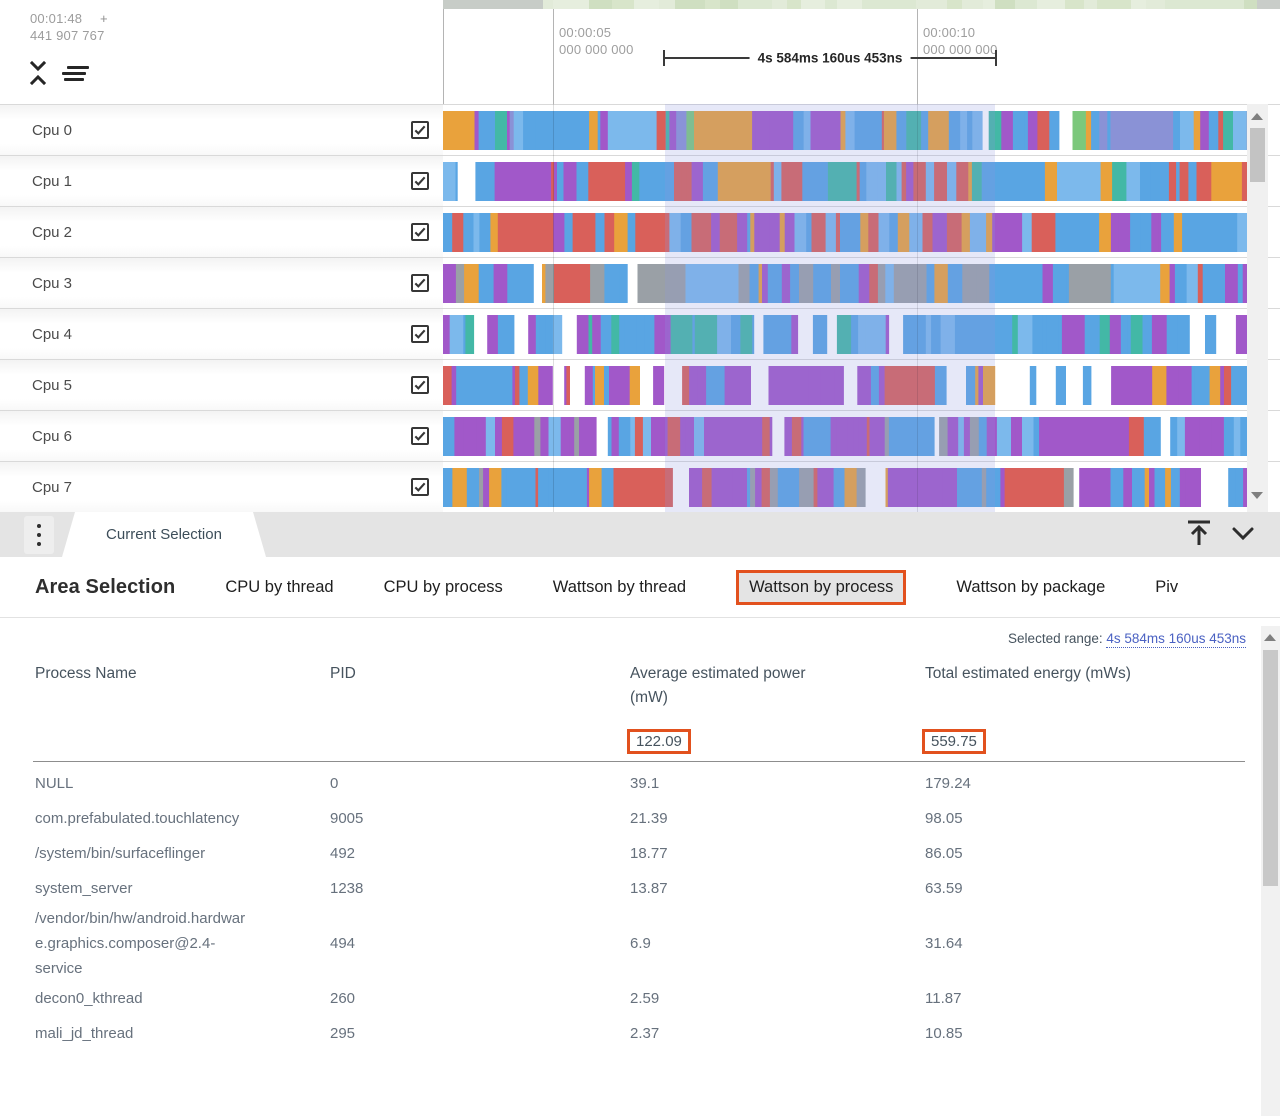  Describe the element at coordinates (619, 586) in the screenshot. I see `tab-wattson-by-thread: Wattson by thread` at that location.